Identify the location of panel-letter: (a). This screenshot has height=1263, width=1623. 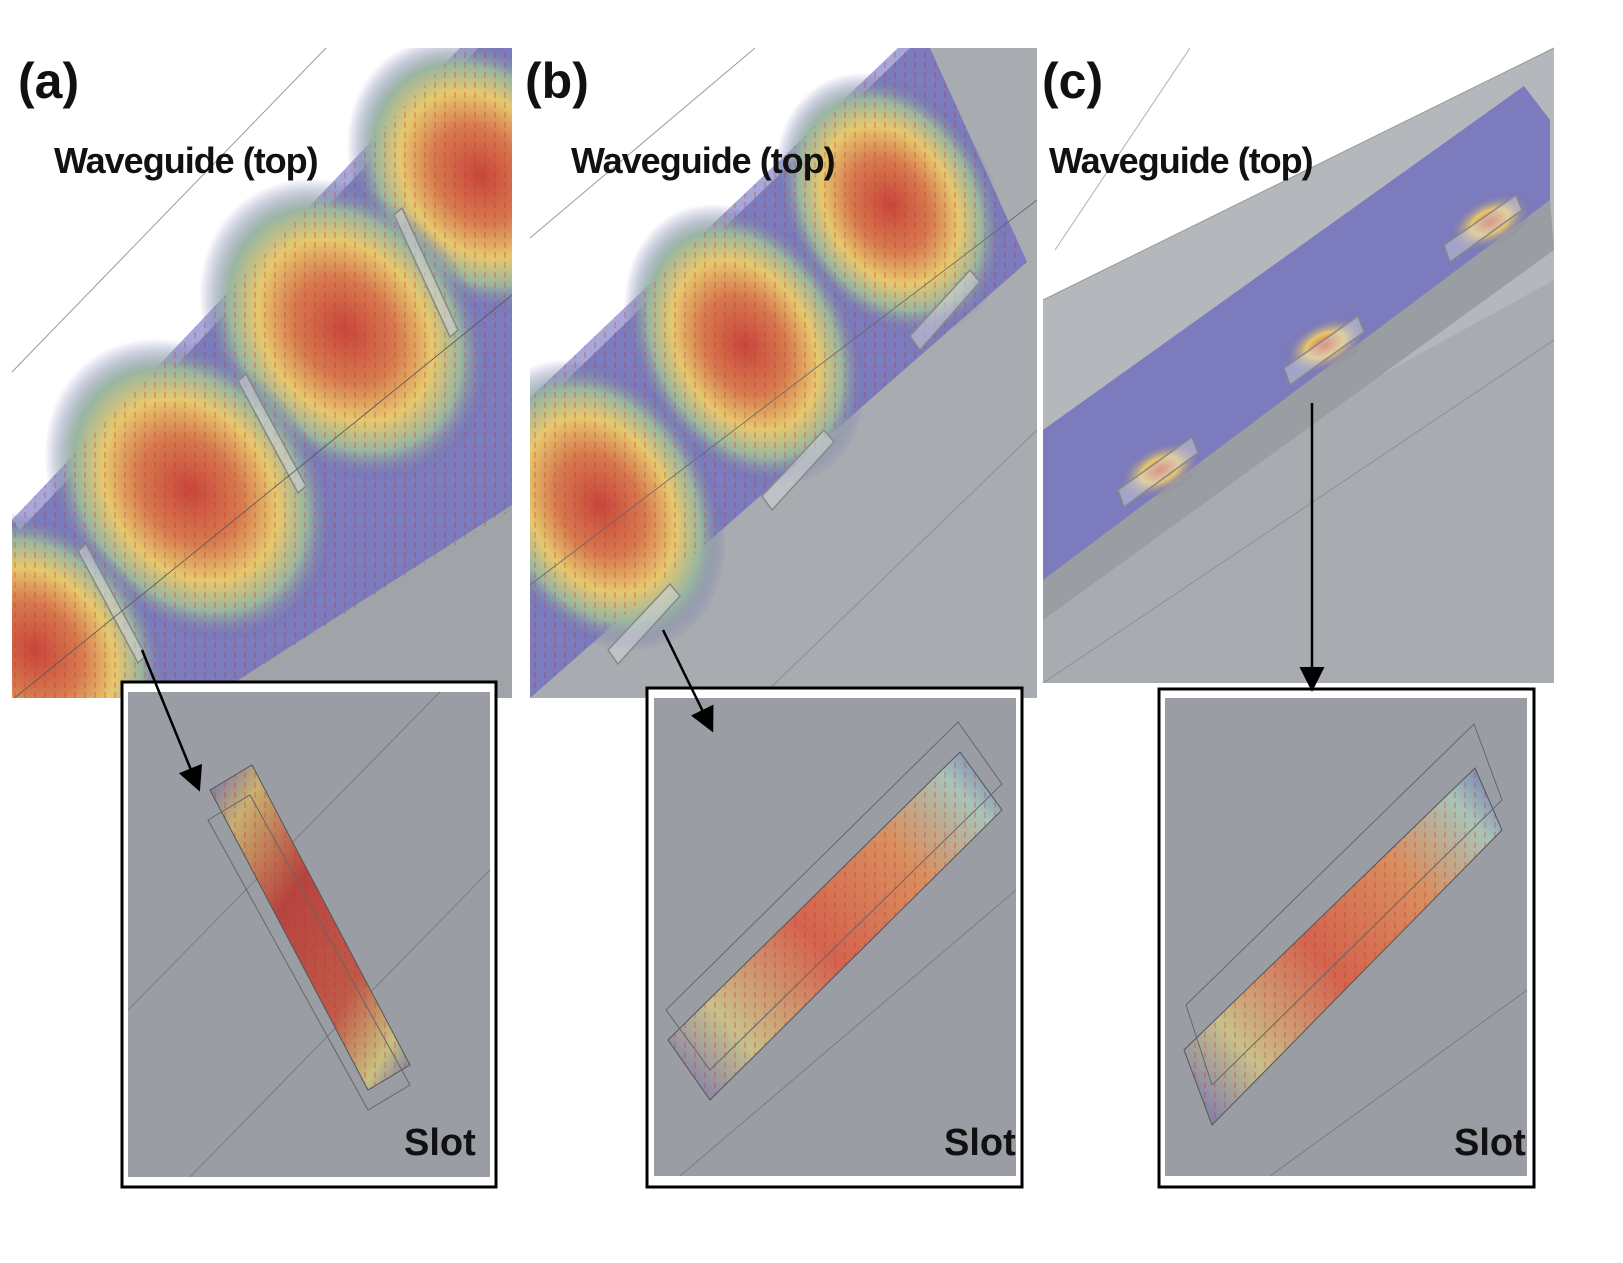
(49, 81).